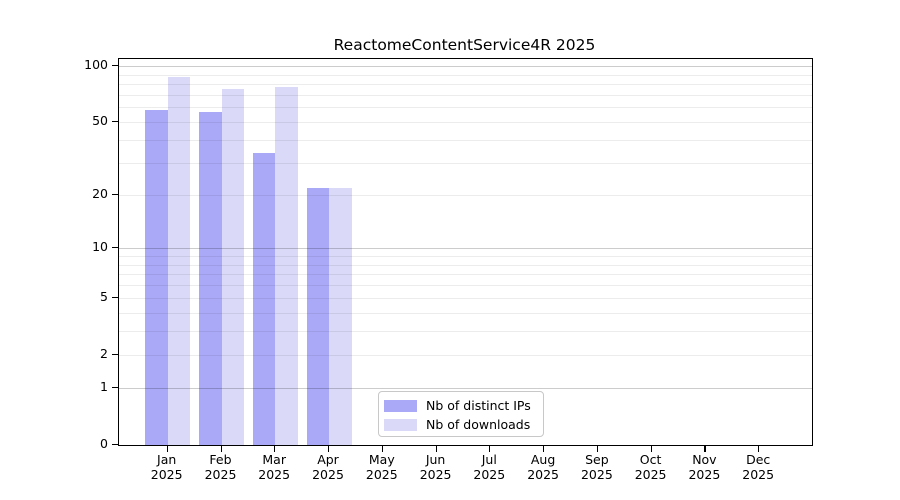 The width and height of the screenshot is (900, 500). What do you see at coordinates (340, 316) in the screenshot?
I see `bar-apr-downloads` at bounding box center [340, 316].